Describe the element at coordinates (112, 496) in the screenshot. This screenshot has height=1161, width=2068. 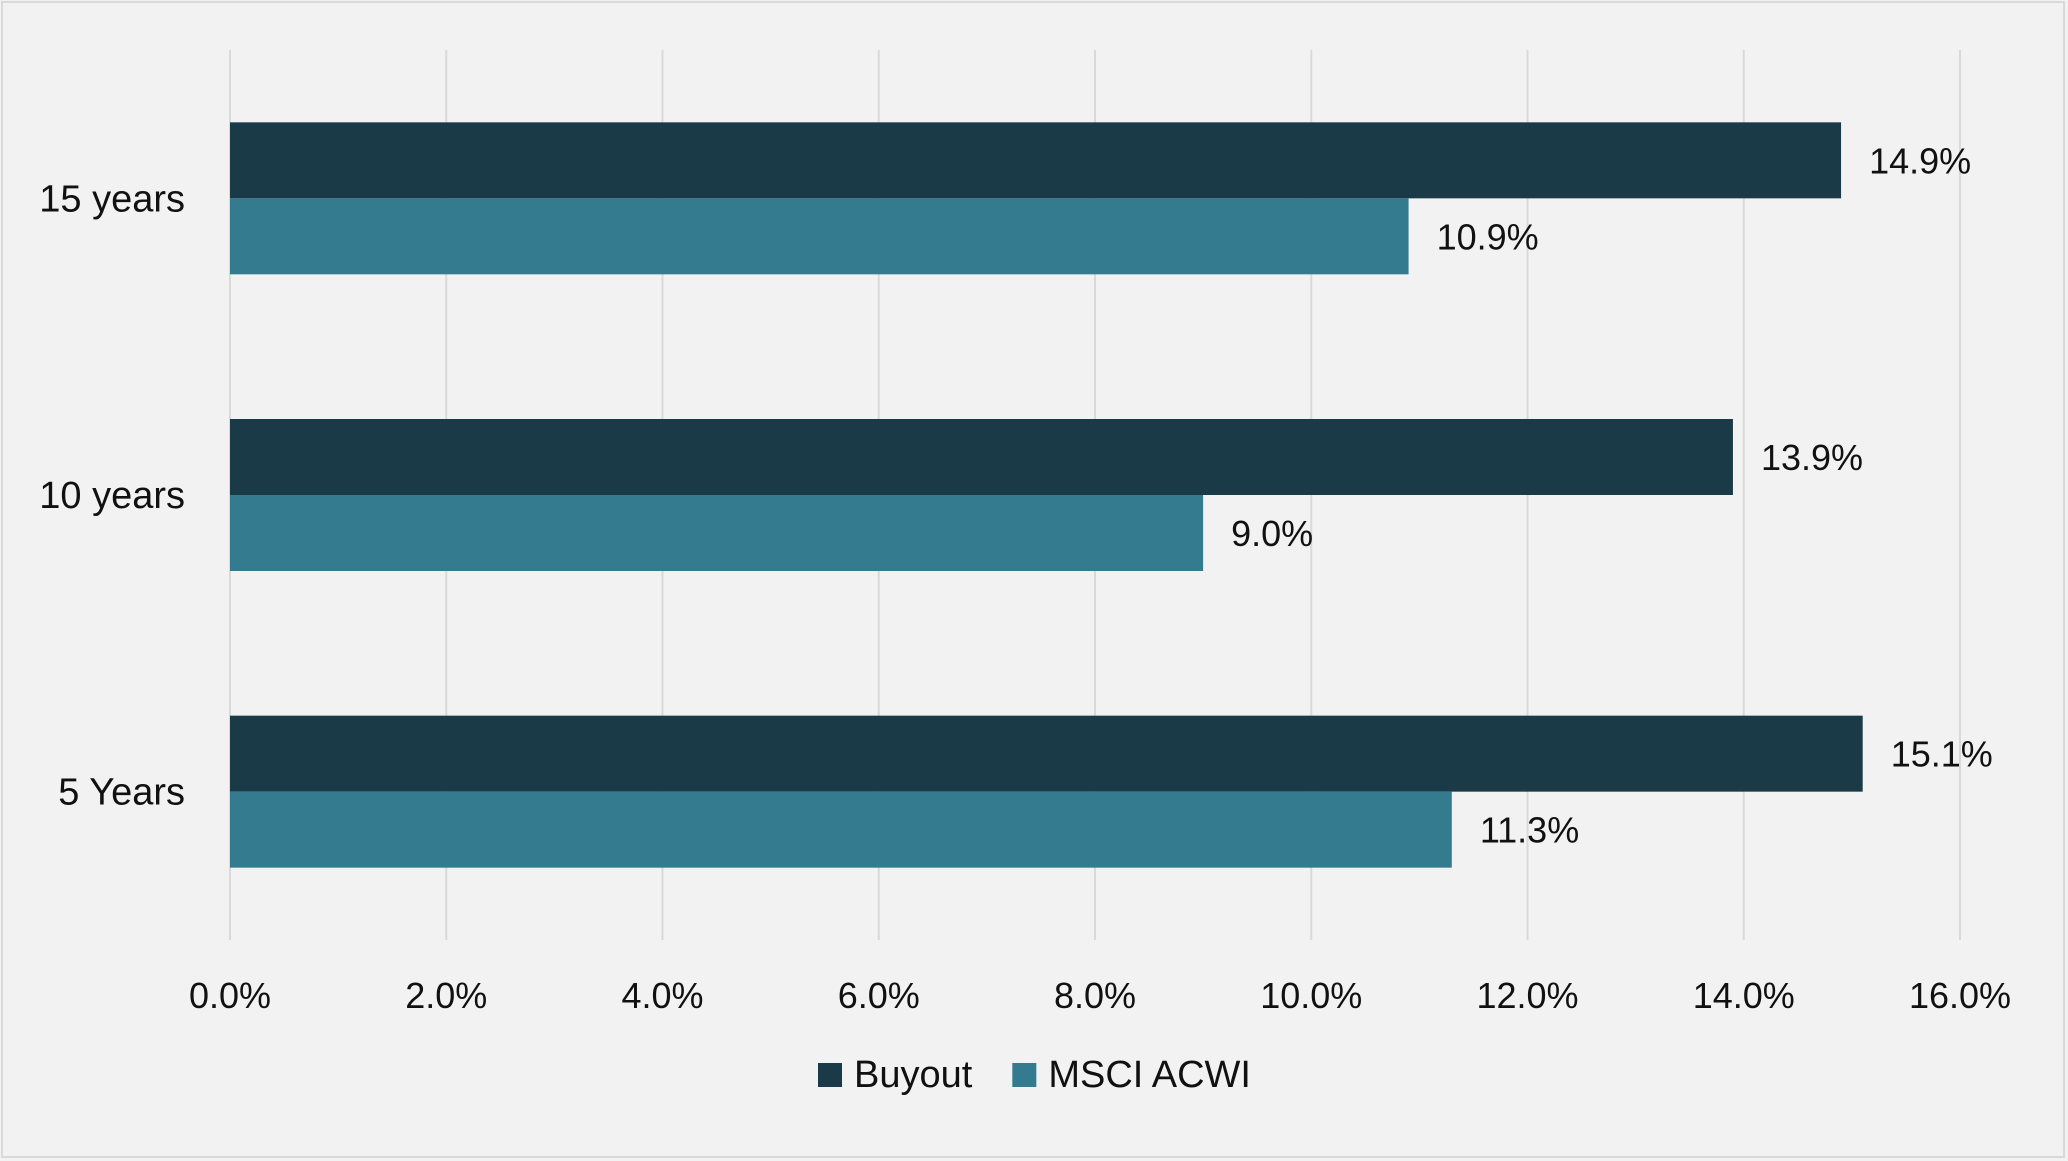
I see `category-label: 10 years` at that location.